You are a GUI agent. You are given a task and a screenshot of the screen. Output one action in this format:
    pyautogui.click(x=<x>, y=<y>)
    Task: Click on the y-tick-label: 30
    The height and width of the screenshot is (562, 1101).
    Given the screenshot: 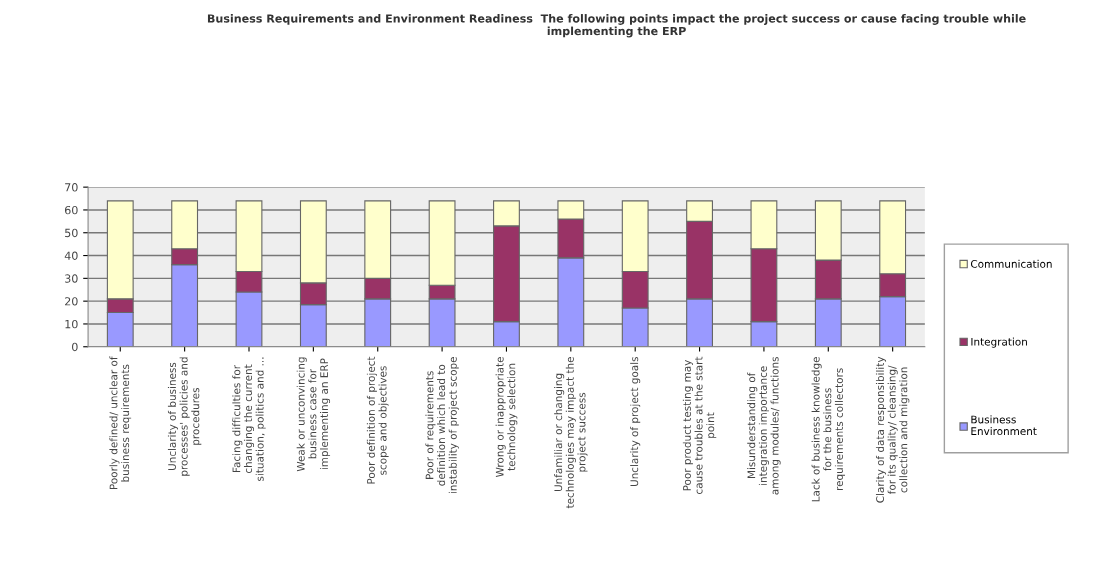 What is the action you would take?
    pyautogui.click(x=71, y=278)
    